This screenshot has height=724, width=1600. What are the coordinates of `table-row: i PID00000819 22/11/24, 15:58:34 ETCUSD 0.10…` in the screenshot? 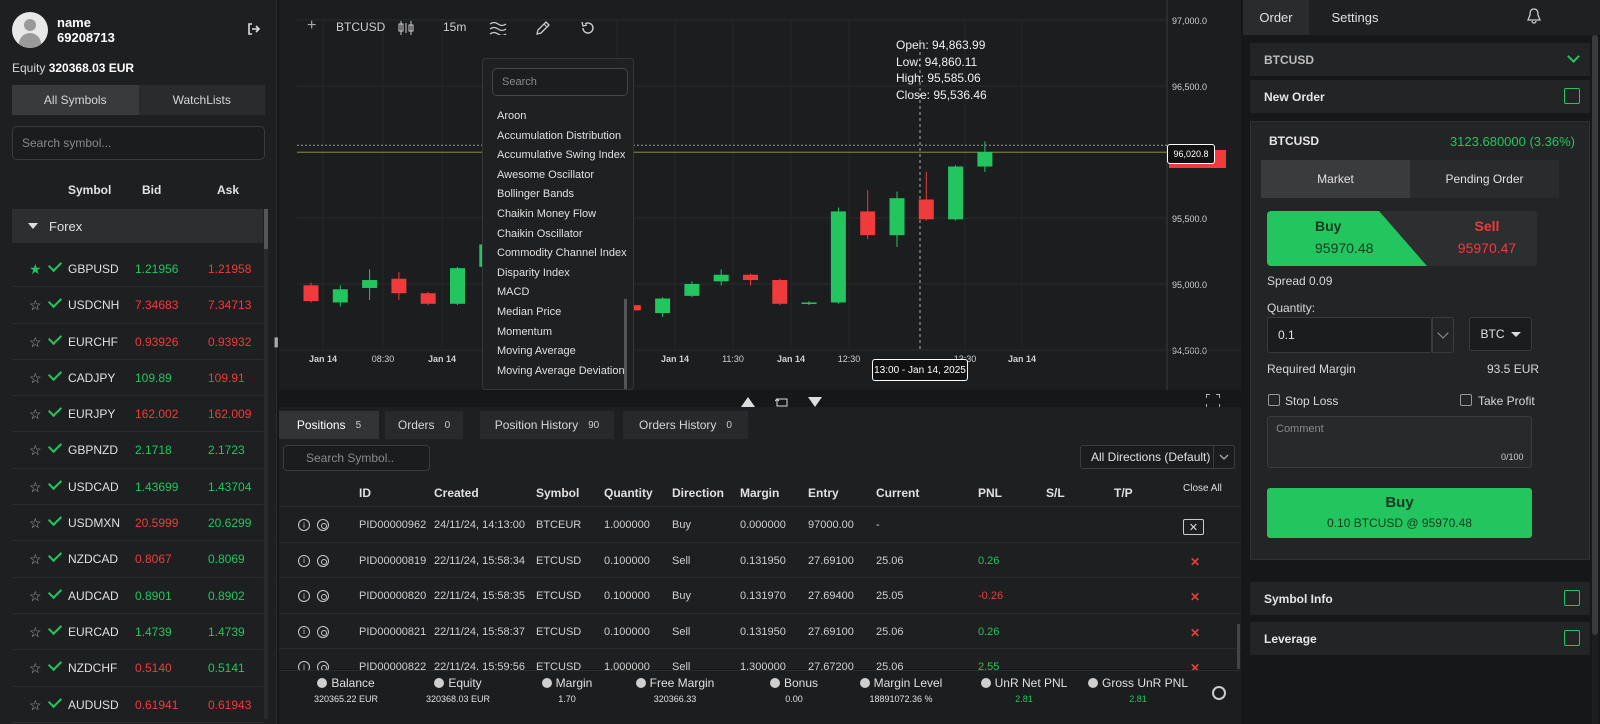 It's located at (760, 559).